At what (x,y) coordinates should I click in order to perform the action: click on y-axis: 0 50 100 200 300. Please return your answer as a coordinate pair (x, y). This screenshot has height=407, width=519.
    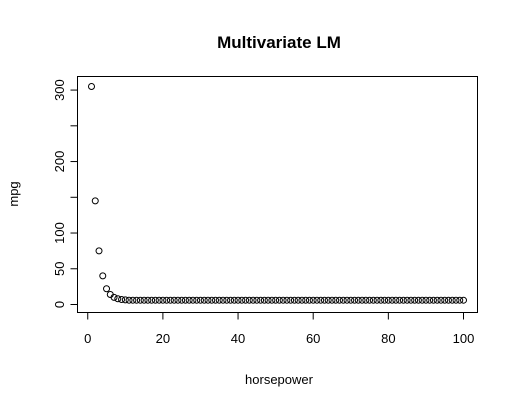
    Looking at the image, I should click on (65, 193).